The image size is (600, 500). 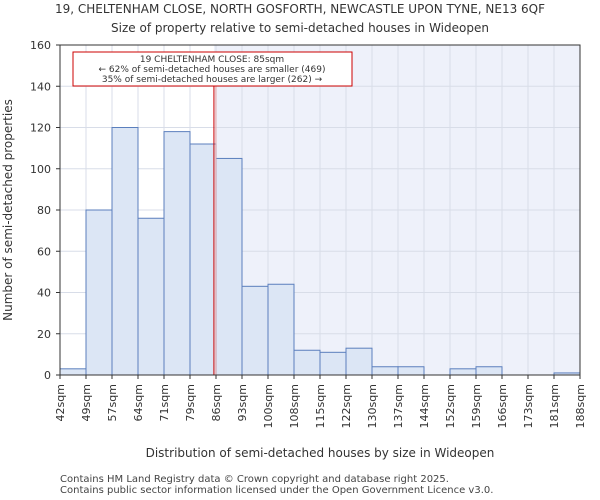 What do you see at coordinates (502, 406) in the screenshot?
I see `x-tick-label-17: 166sqm` at bounding box center [502, 406].